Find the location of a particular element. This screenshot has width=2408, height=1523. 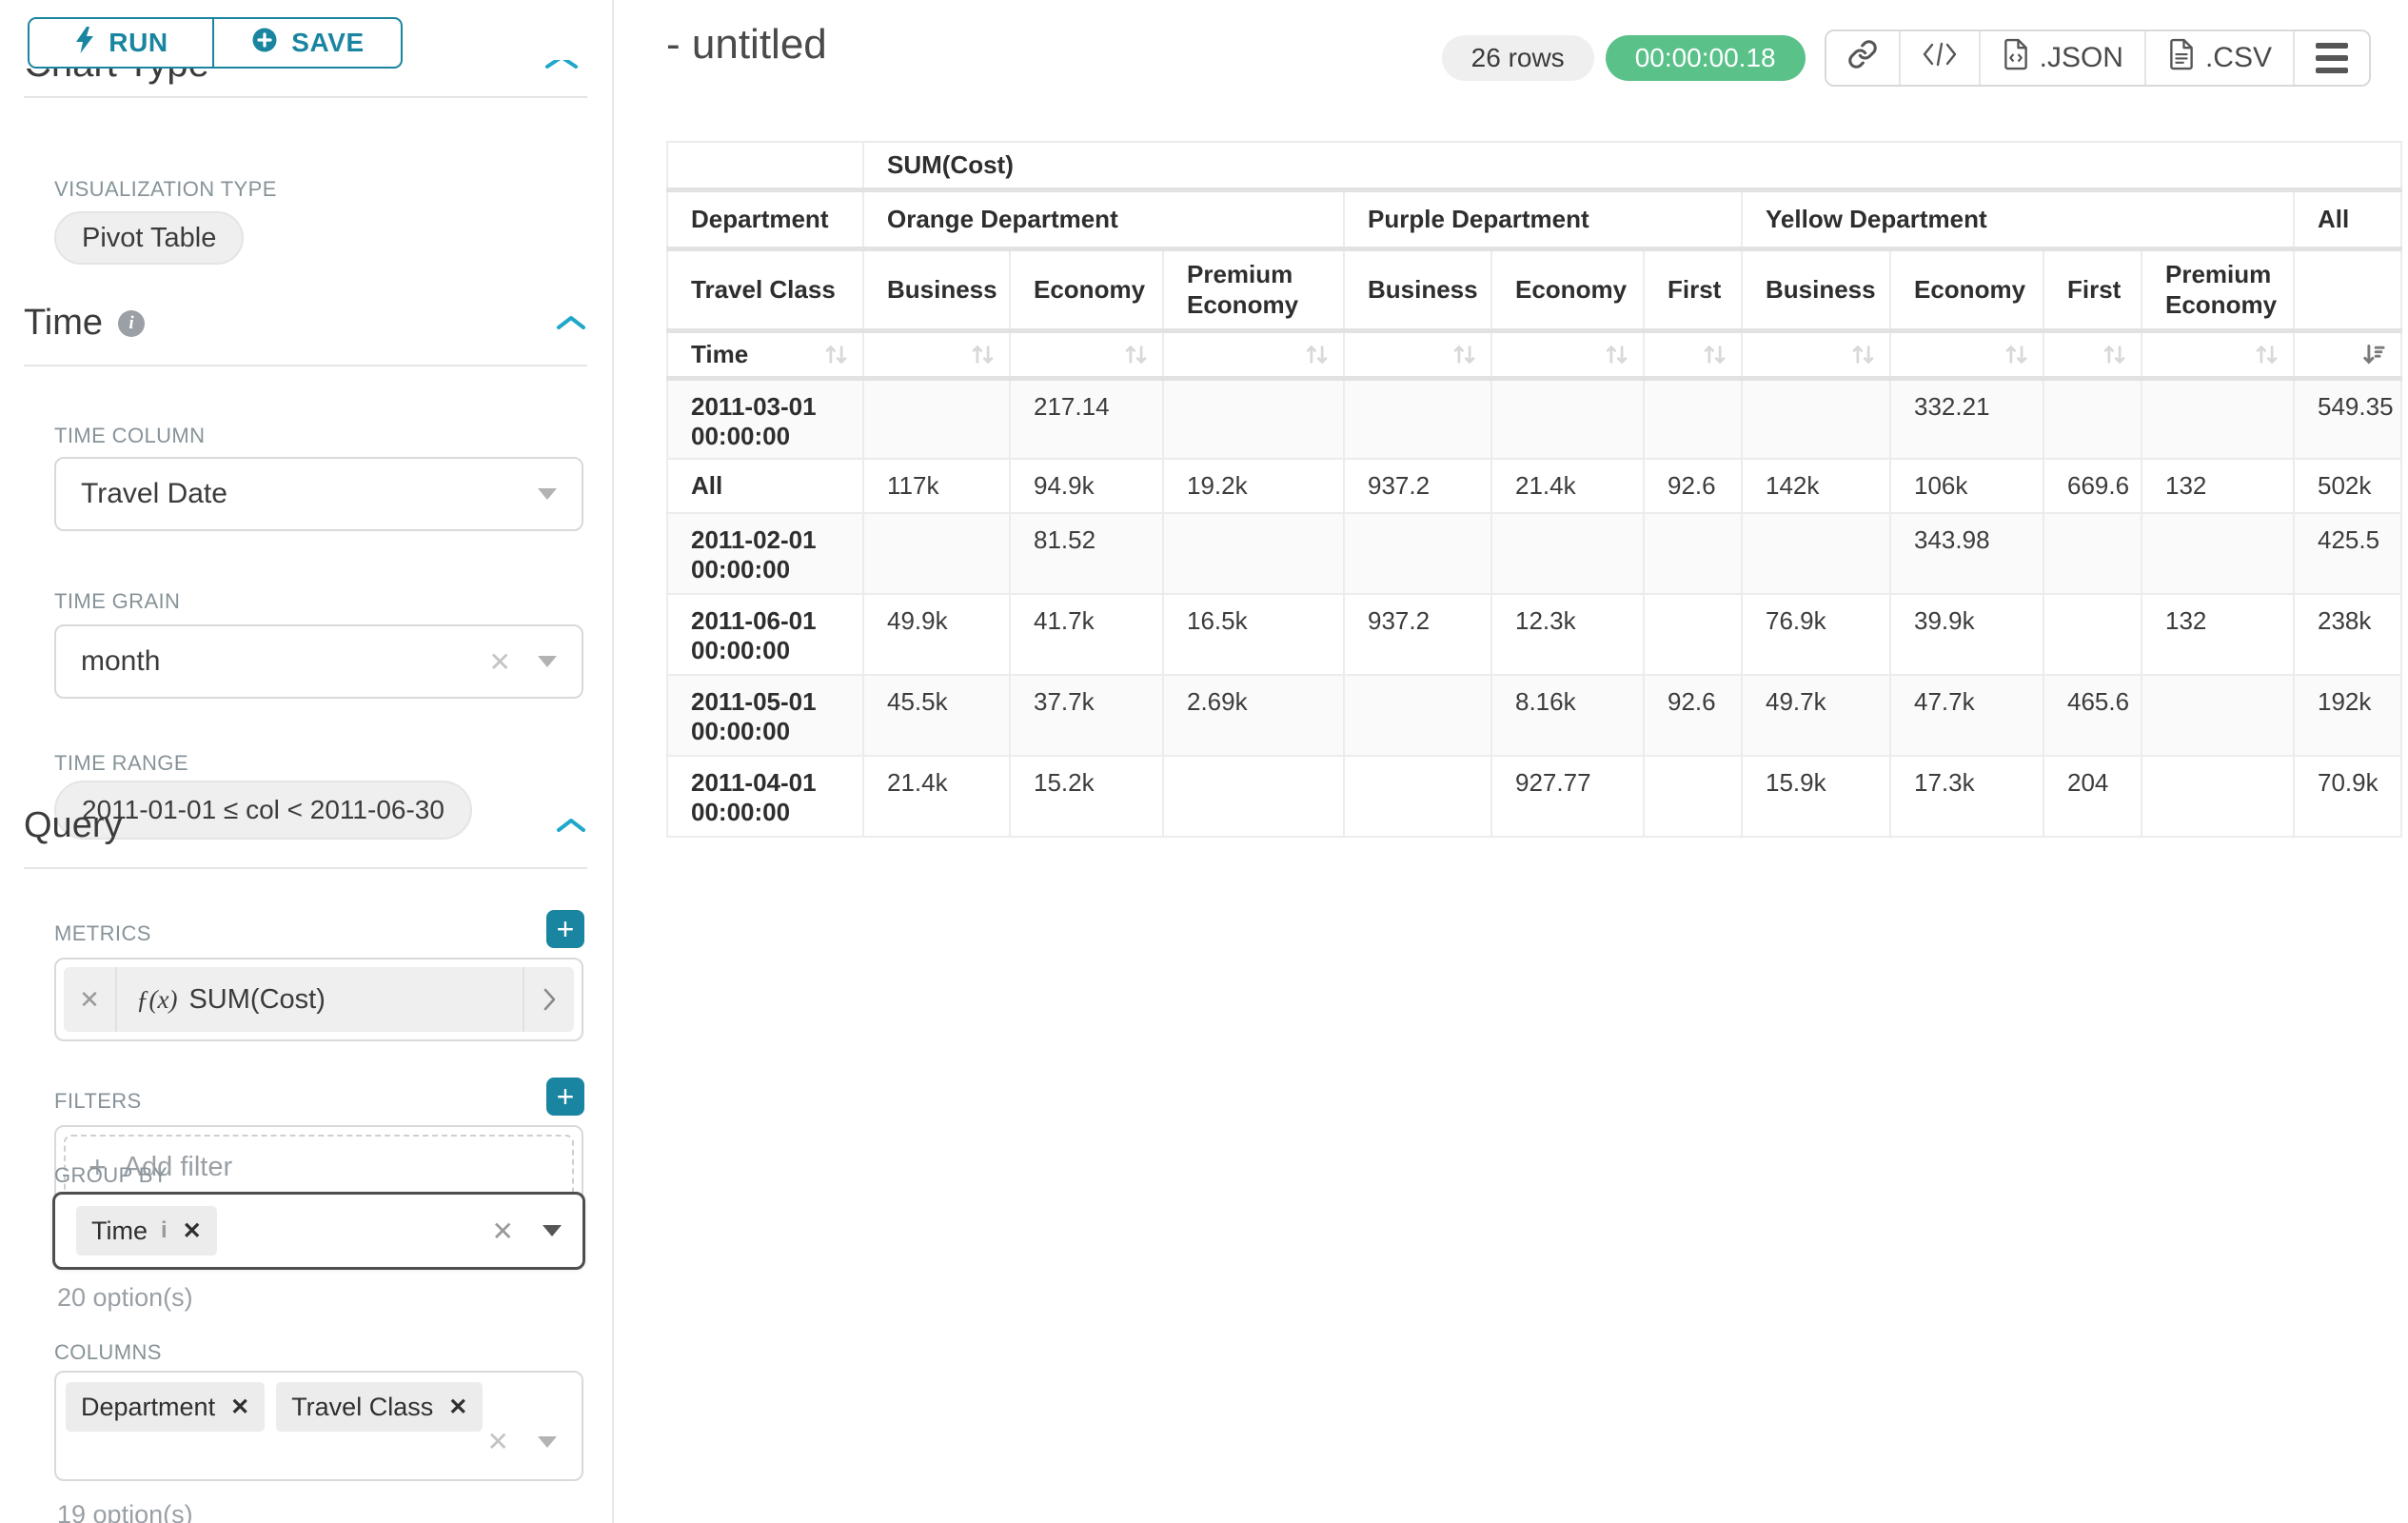

pivot-cell: 12.3k is located at coordinates (1567, 635).